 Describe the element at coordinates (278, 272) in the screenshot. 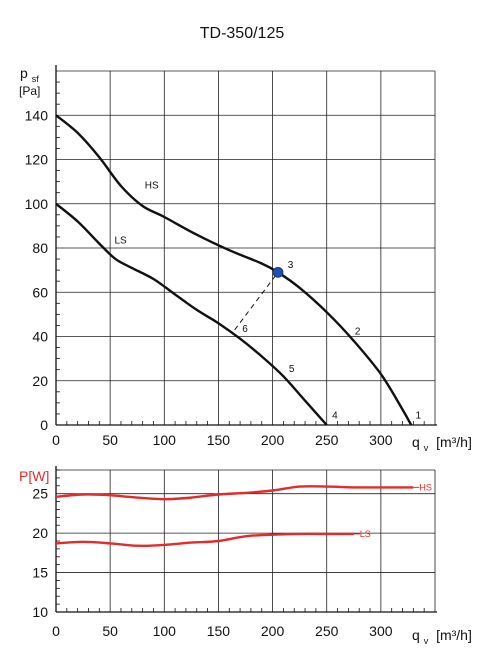

I see `operating-point` at that location.